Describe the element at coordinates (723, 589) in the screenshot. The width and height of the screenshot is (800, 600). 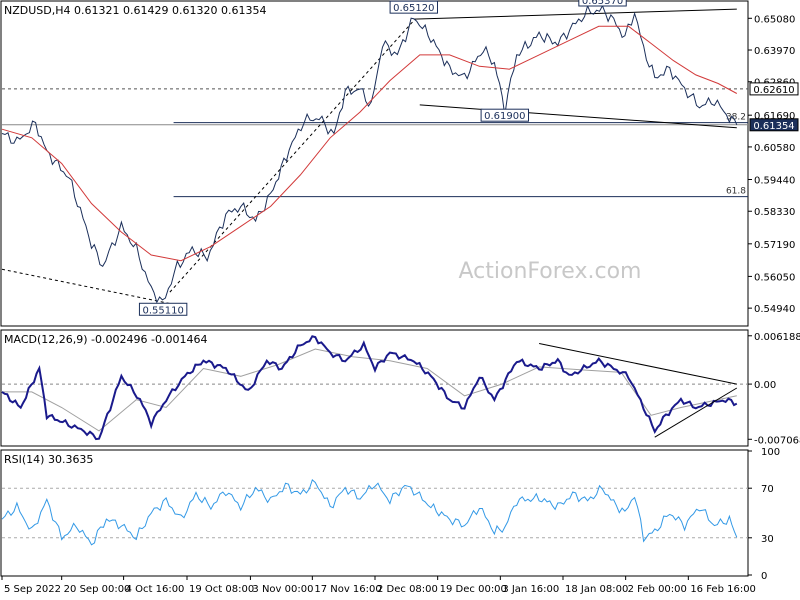
I see `x-tick-label: 16 Feb 16:00` at that location.